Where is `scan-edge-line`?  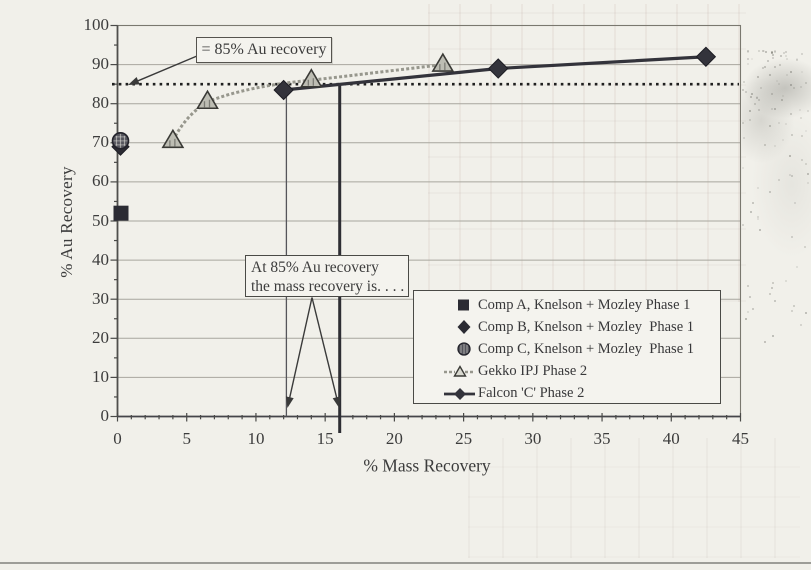 scan-edge-line is located at coordinates (405, 563).